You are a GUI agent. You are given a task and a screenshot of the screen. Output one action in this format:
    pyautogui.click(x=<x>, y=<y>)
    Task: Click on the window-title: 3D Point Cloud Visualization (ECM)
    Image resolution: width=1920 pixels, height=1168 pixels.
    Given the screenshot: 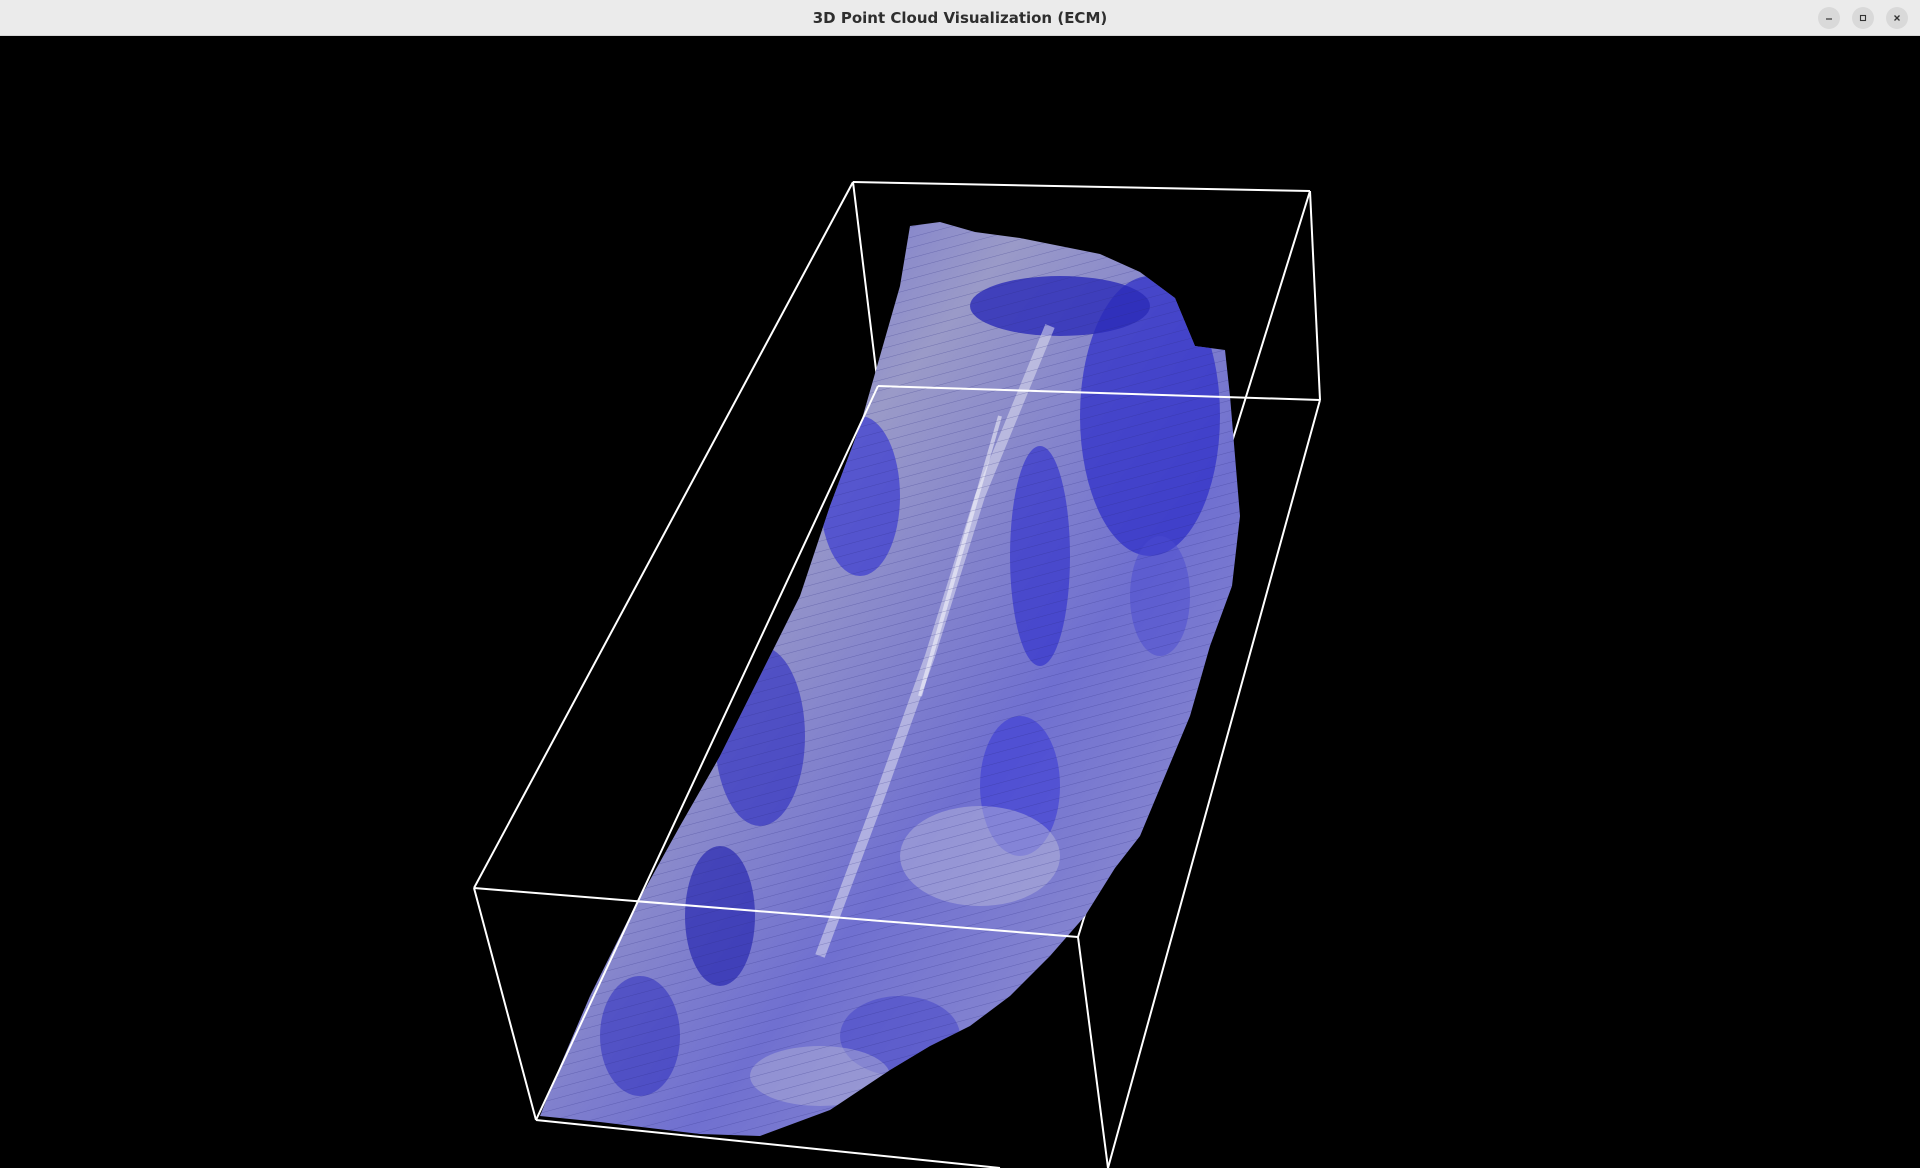 What is the action you would take?
    pyautogui.click(x=960, y=18)
    